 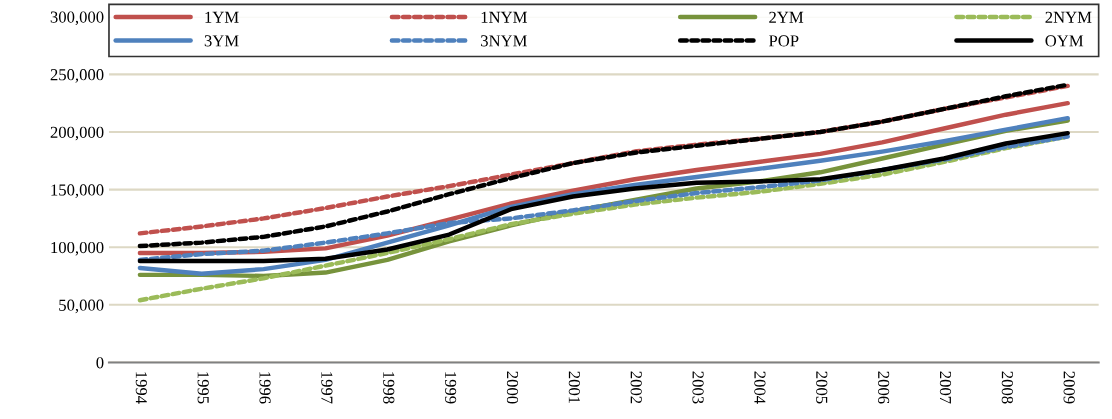 What do you see at coordinates (883, 387) in the screenshot?
I see `x-tick-label: 2006` at bounding box center [883, 387].